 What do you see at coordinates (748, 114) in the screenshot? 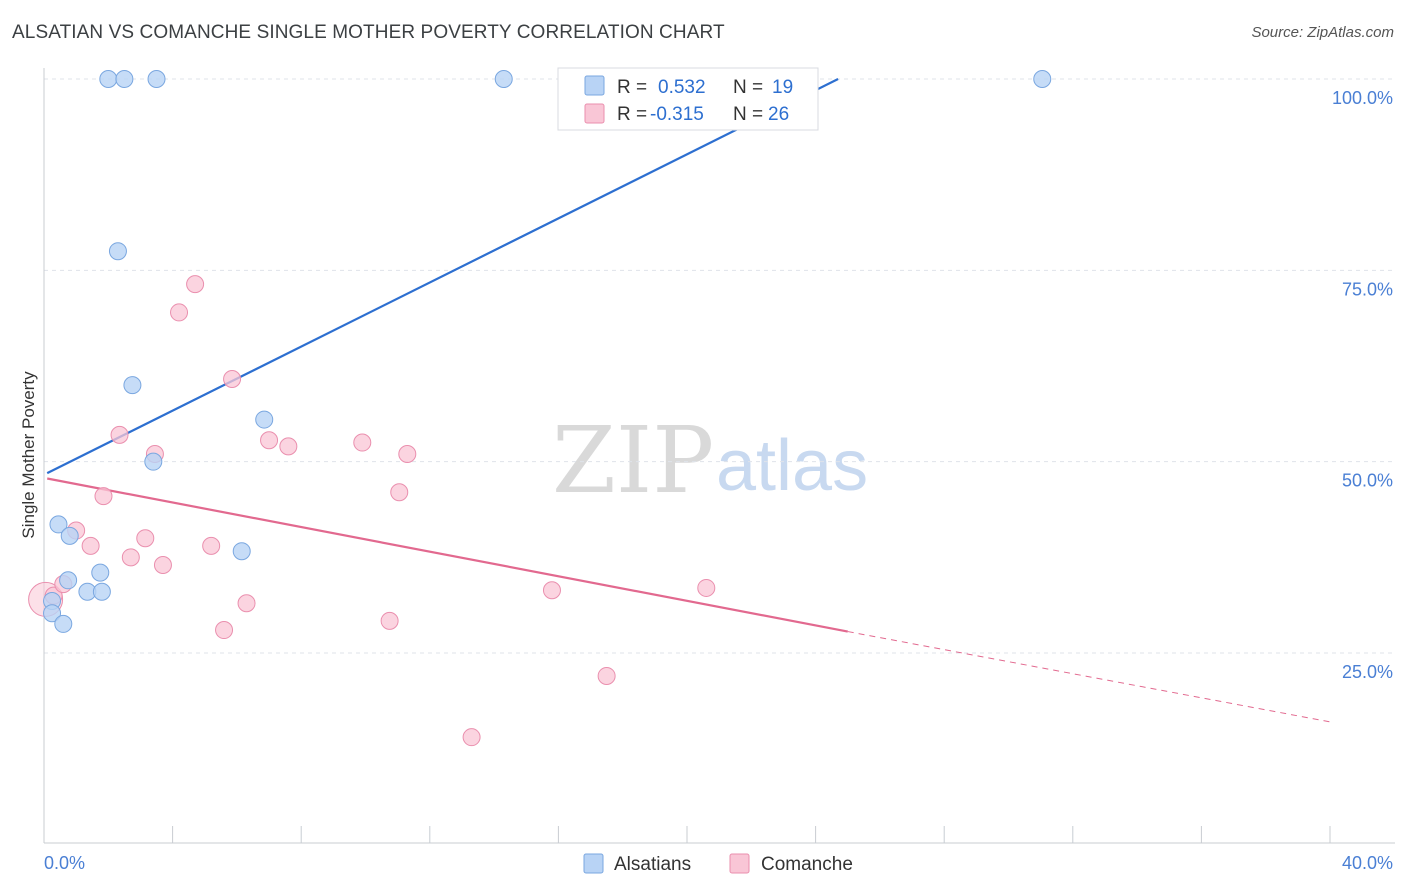
I see `comanche-n-label: N =` at bounding box center [748, 114].